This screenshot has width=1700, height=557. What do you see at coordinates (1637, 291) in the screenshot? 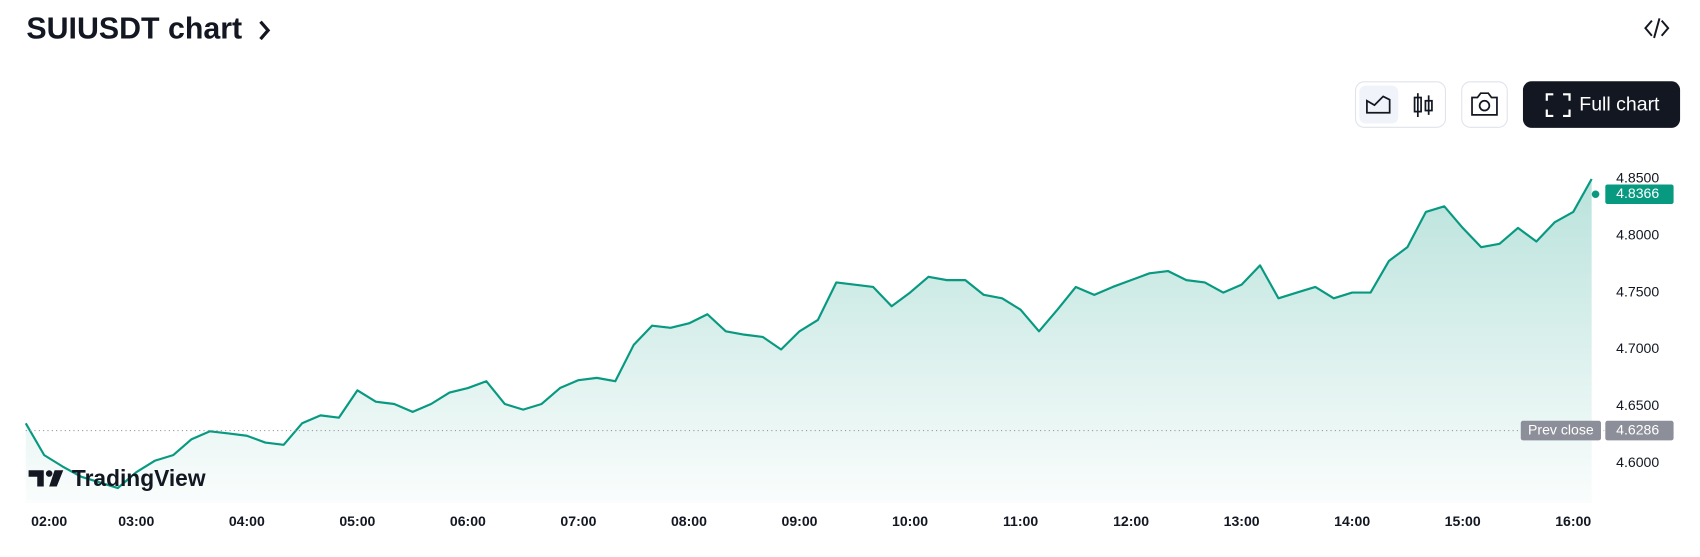
I see `y-tick-label: 4.7500` at bounding box center [1637, 291].